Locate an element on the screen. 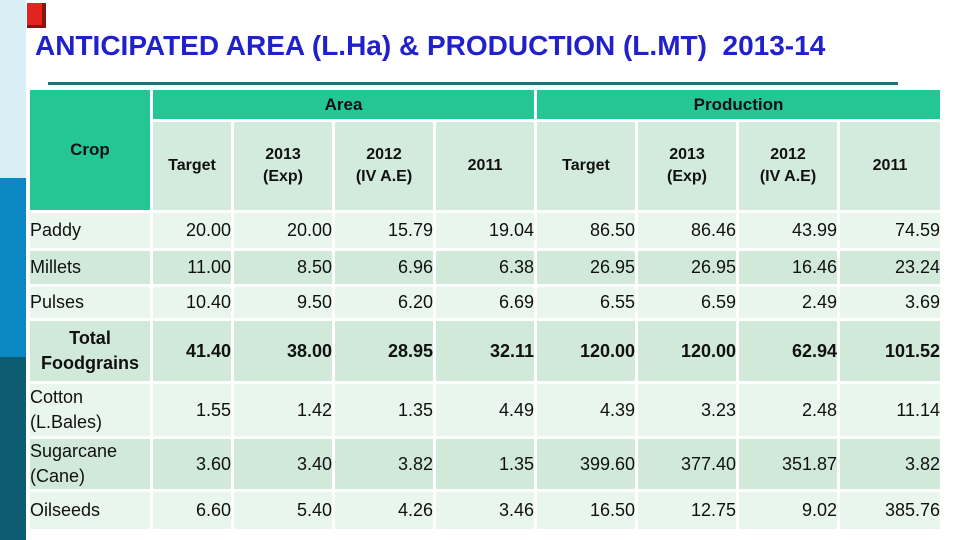  table-cell: 41.40 is located at coordinates (192, 351).